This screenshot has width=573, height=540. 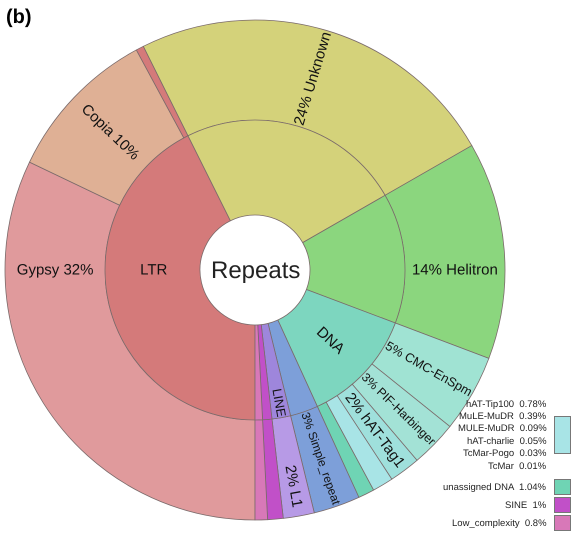 What do you see at coordinates (279, 402) in the screenshot?
I see `slice-label: LINE` at bounding box center [279, 402].